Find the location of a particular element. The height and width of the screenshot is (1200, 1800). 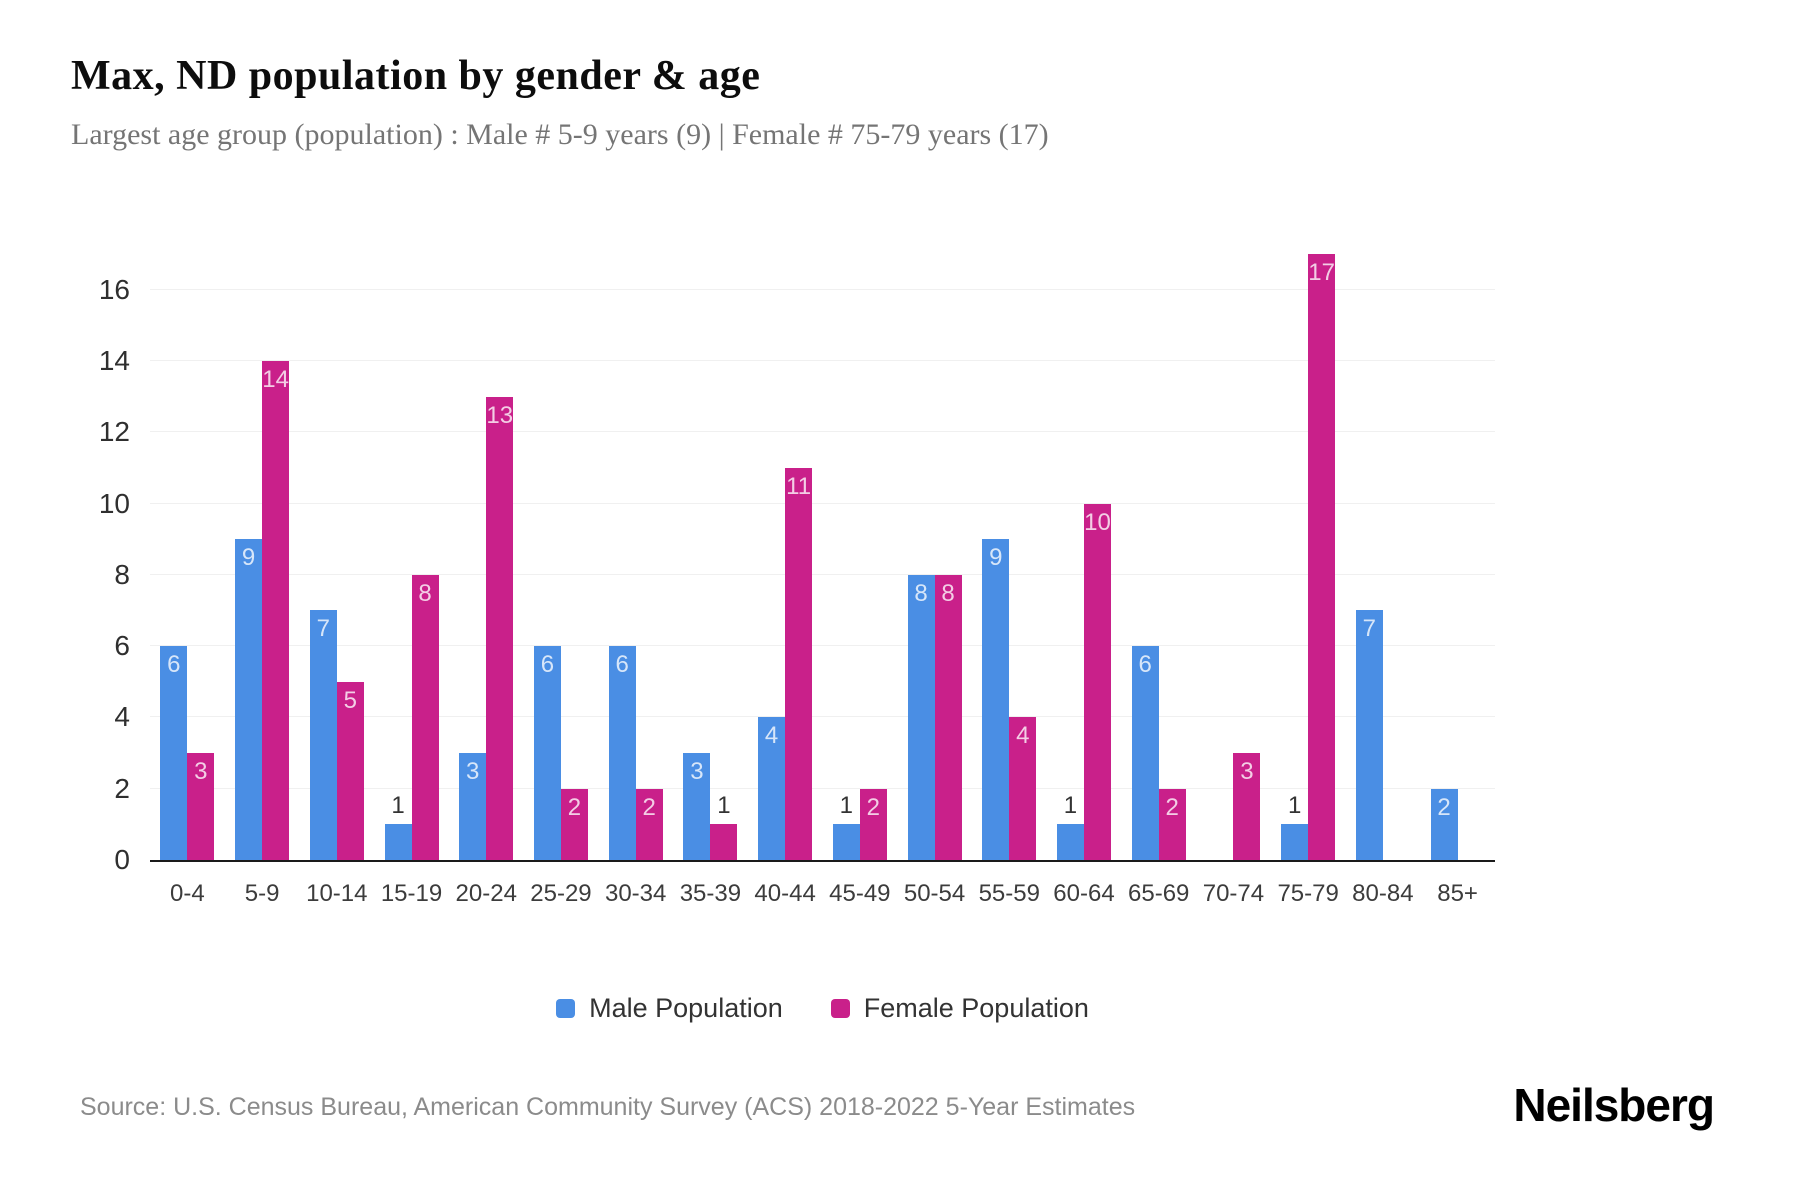

bar-female-50-54: 8 is located at coordinates (948, 717).